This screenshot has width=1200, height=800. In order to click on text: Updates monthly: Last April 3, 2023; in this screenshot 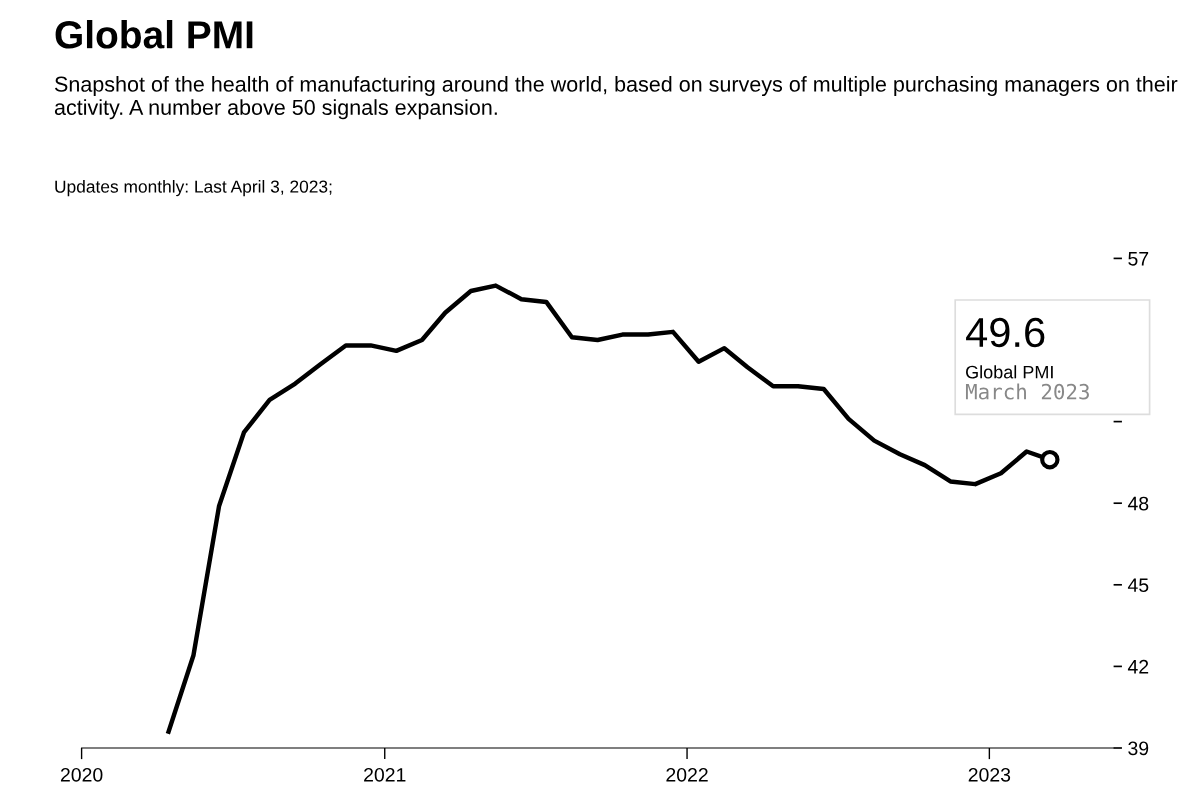, I will do `click(193, 188)`.